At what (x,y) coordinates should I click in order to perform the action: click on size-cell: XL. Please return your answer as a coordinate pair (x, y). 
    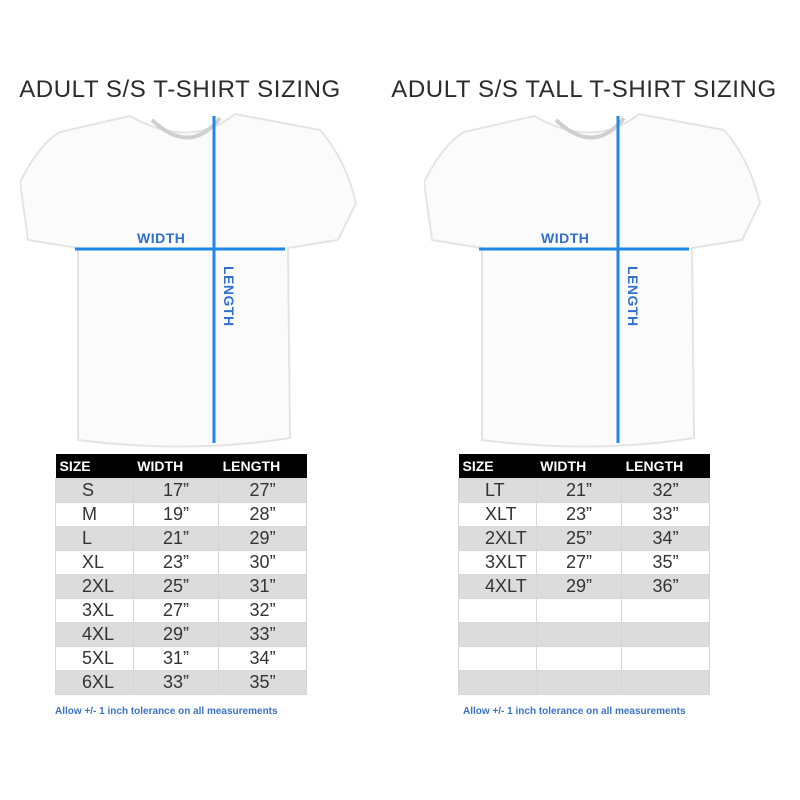
    Looking at the image, I should click on (94, 562).